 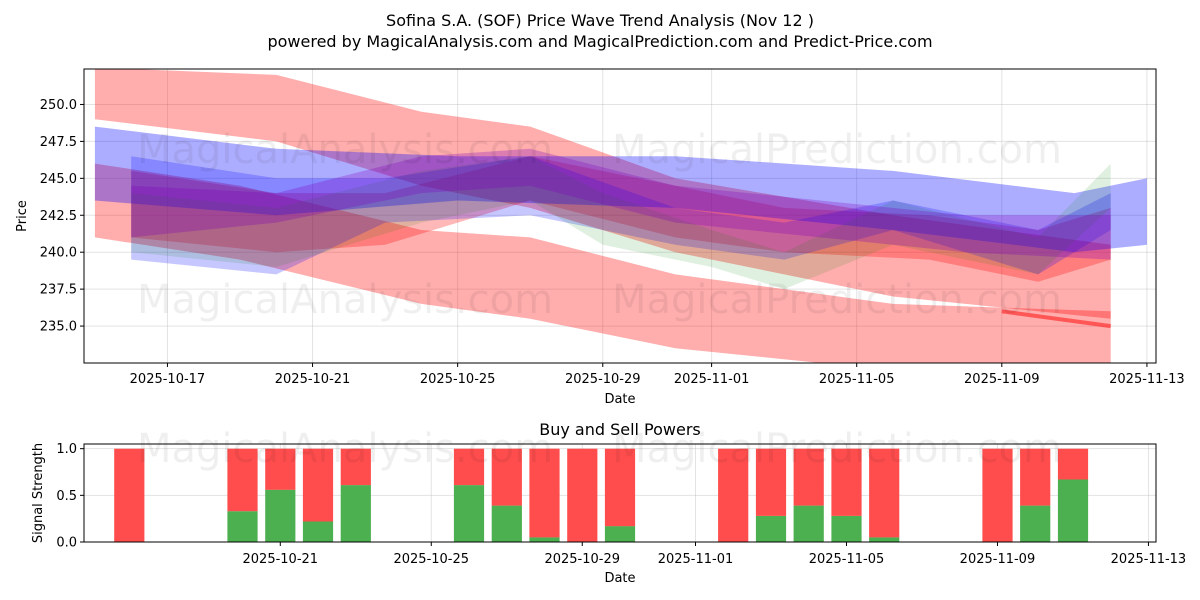 What do you see at coordinates (58, 253) in the screenshot?
I see `price-y-tick-label: 240.0` at bounding box center [58, 253].